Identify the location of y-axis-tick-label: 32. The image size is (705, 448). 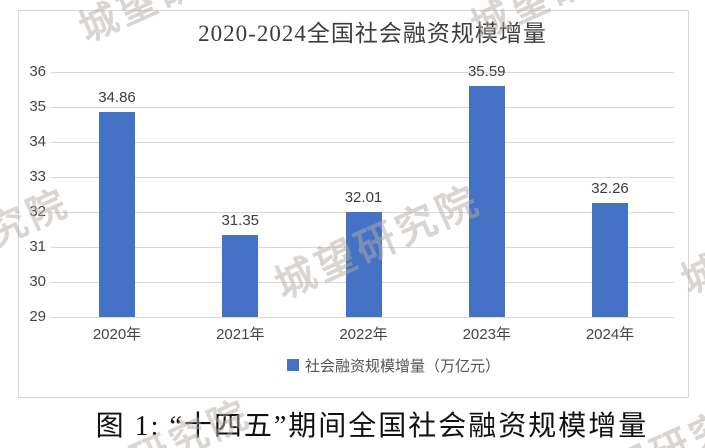
(37, 211).